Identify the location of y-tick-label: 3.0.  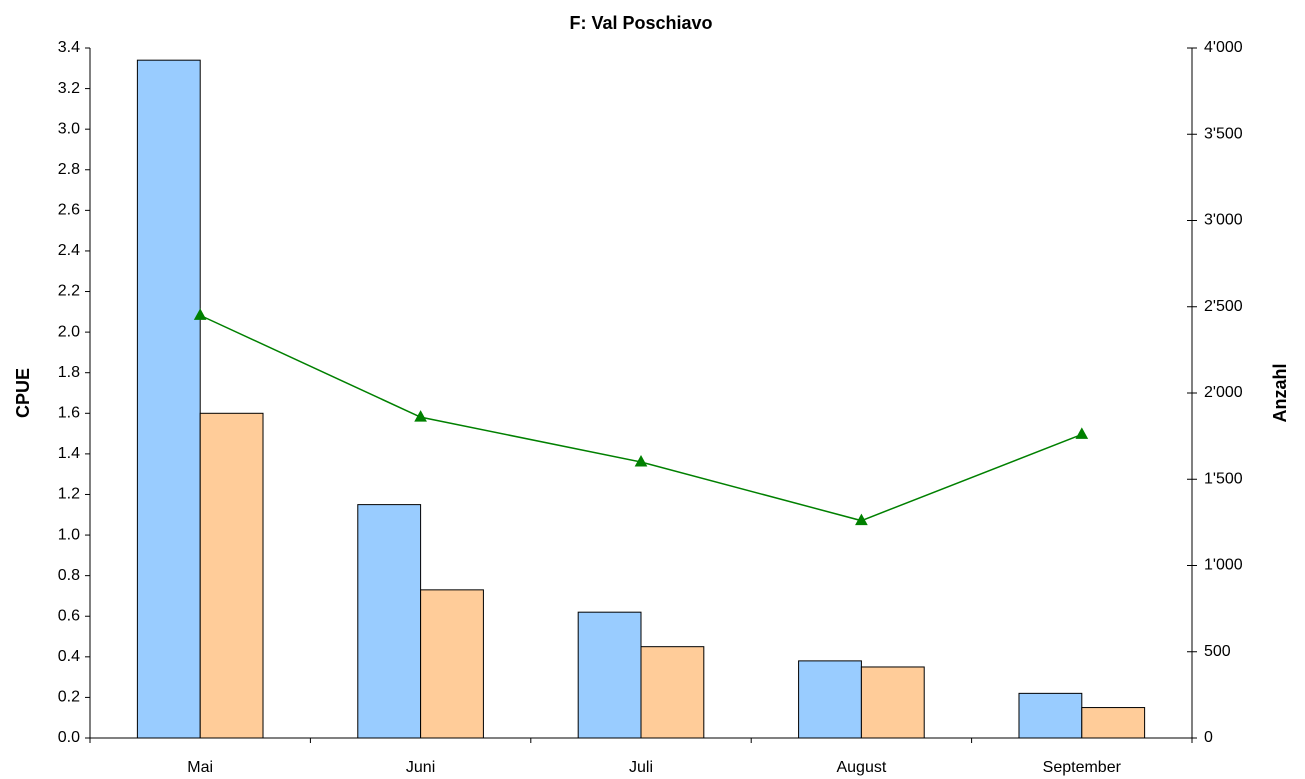
(69, 128).